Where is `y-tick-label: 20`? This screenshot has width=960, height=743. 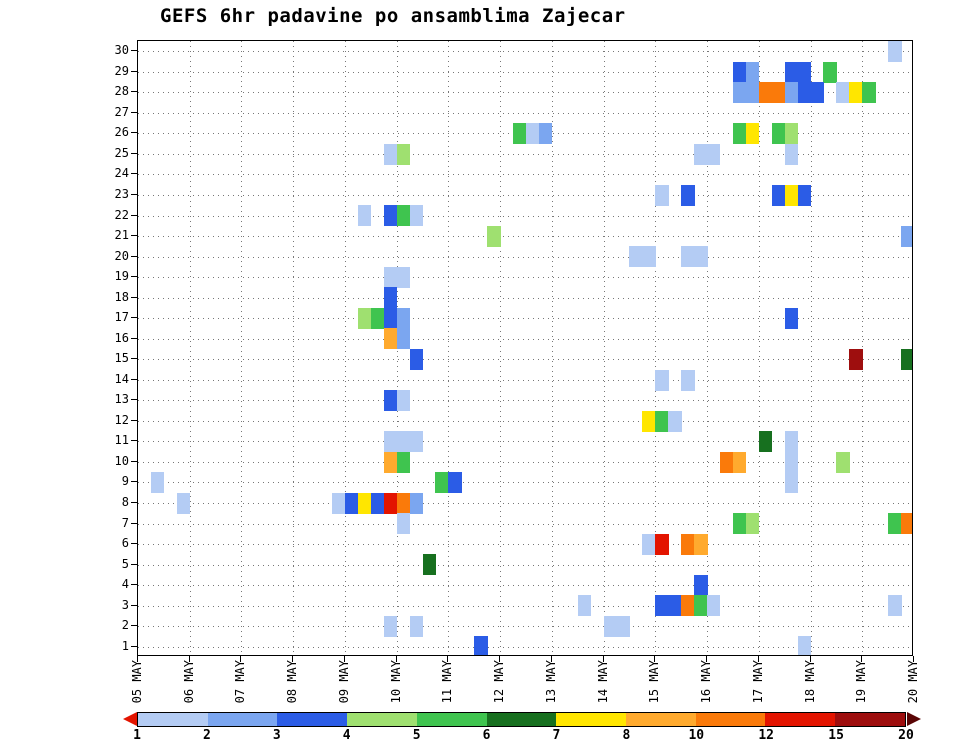 y-tick-label: 20 is located at coordinates (121, 255).